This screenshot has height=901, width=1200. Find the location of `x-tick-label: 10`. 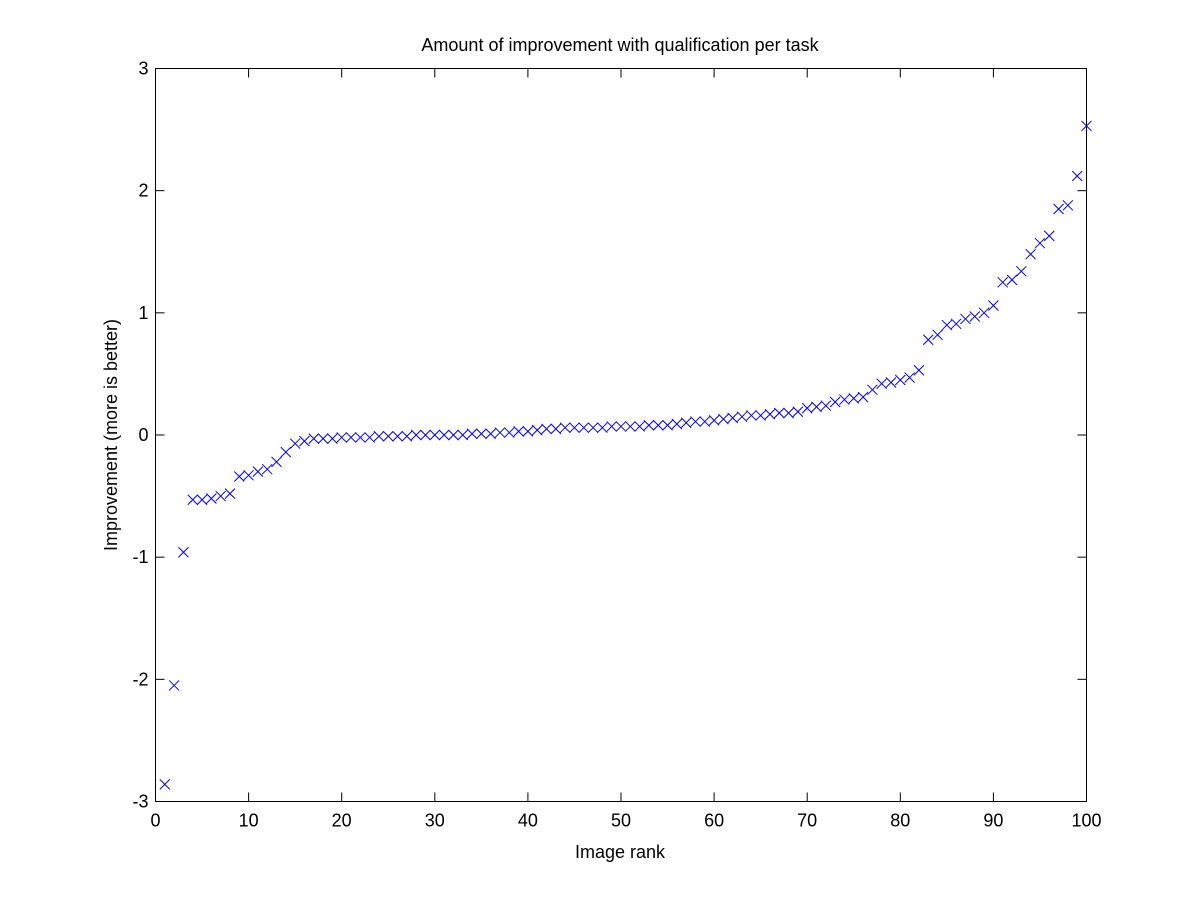

x-tick-label: 10 is located at coordinates (249, 821).